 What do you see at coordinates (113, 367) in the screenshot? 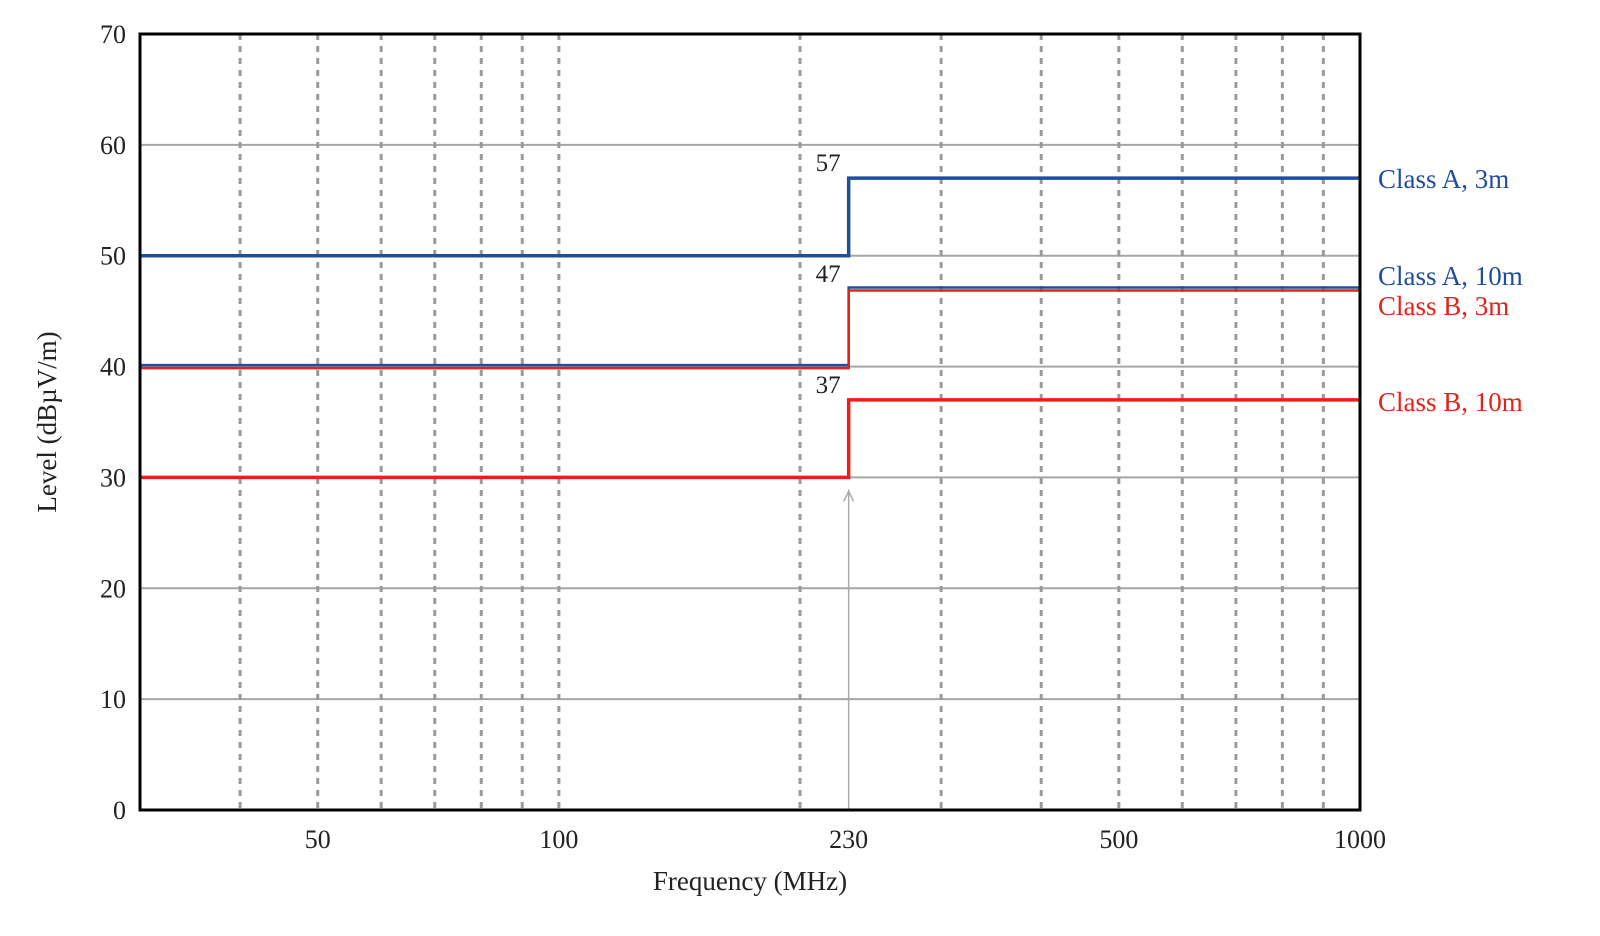
I see `y-tick-label-40: 40` at bounding box center [113, 367].